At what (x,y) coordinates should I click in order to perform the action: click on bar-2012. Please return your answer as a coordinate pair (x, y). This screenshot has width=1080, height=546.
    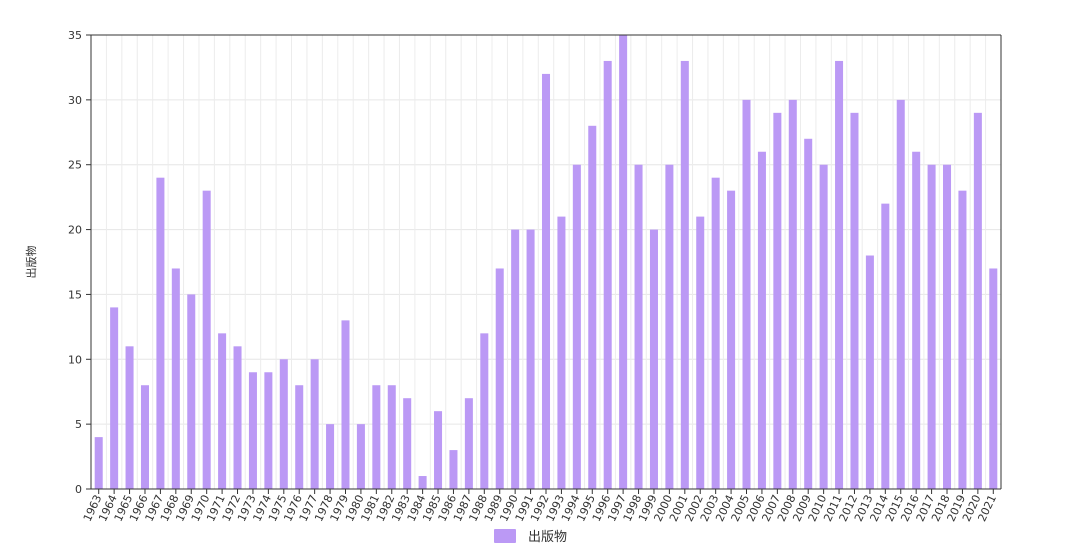
    Looking at the image, I should click on (854, 300).